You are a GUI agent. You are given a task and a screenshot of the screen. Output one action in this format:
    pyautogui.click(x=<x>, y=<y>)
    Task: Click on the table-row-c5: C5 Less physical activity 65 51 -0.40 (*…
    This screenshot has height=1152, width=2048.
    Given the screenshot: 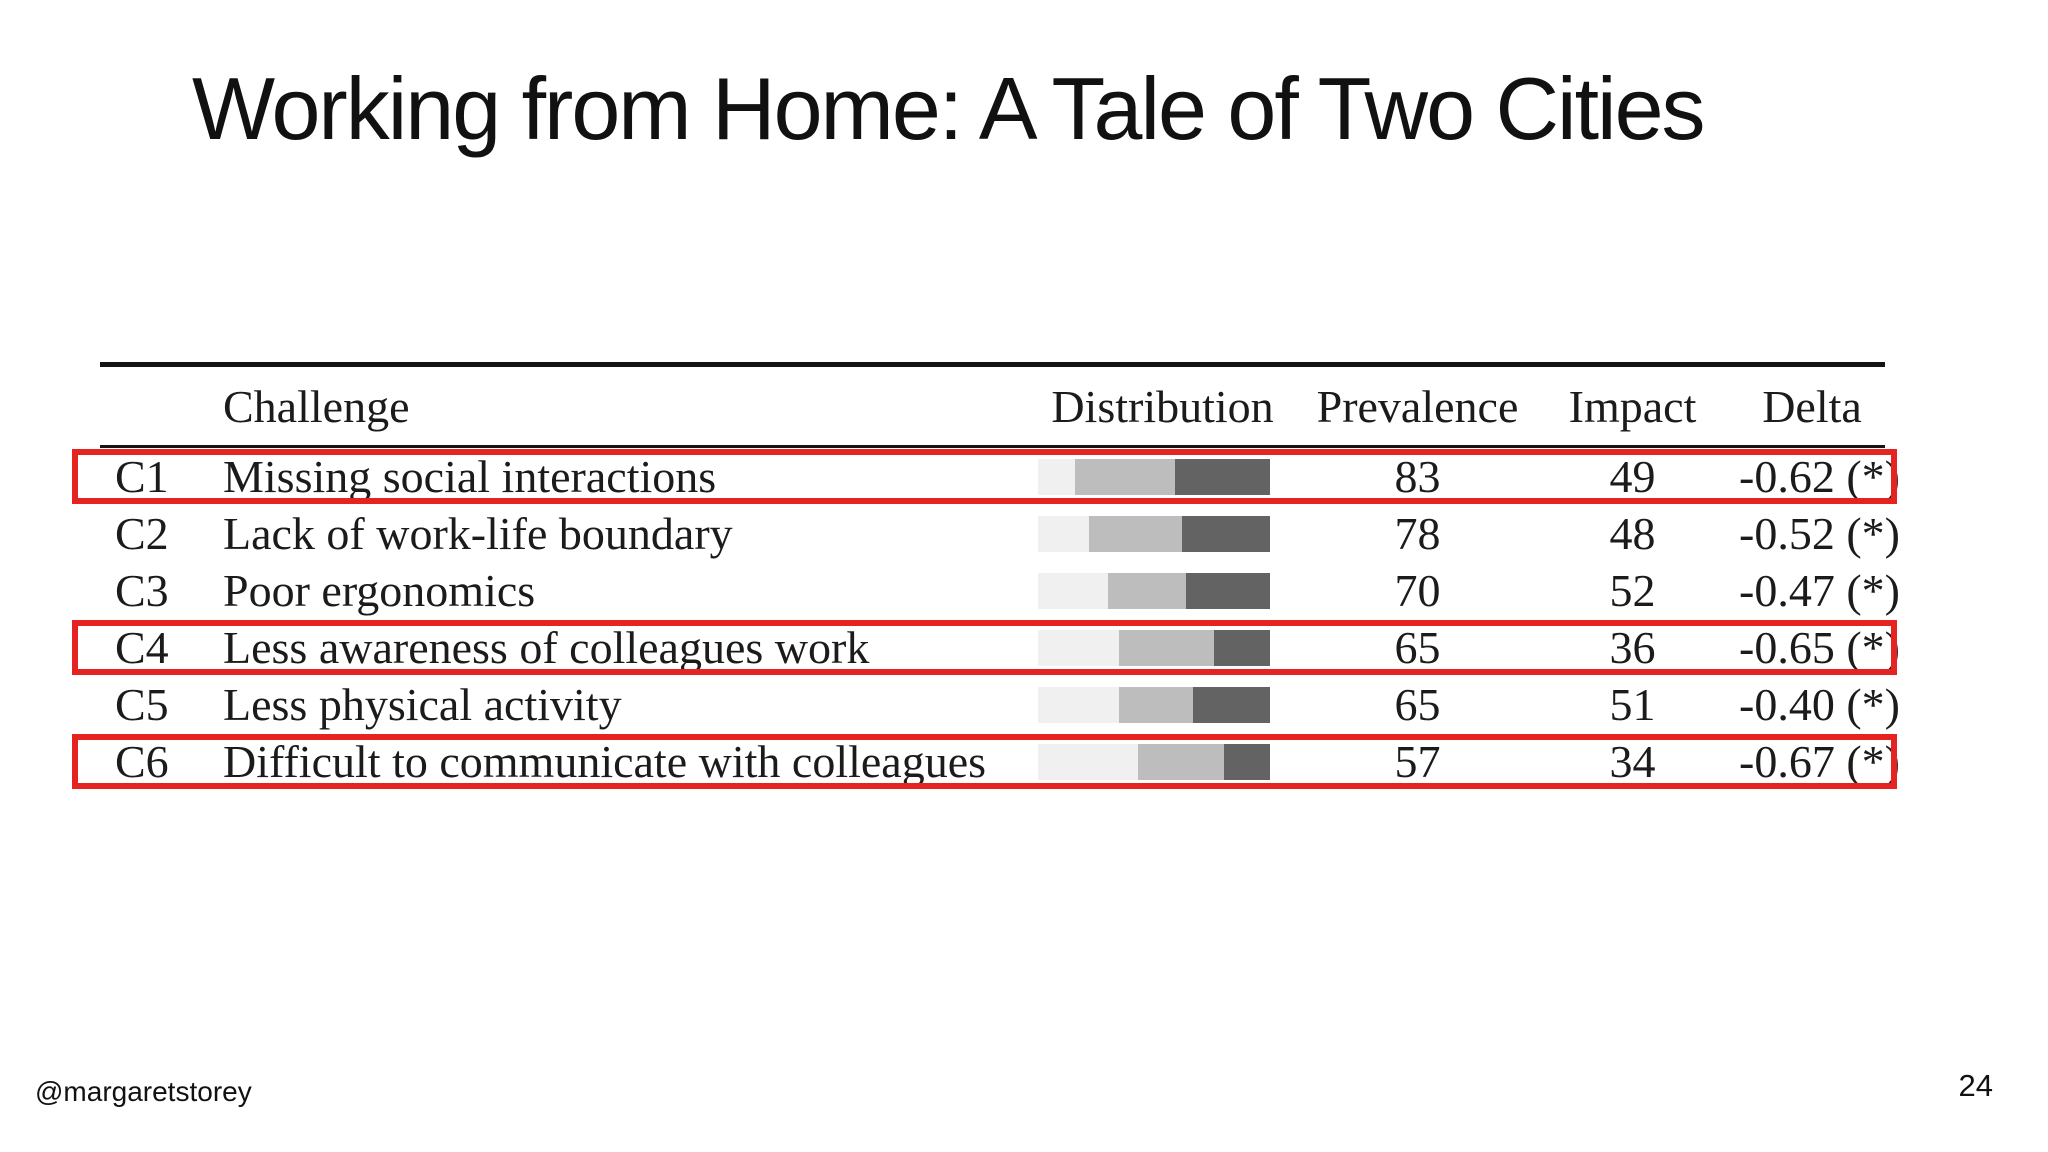 What is the action you would take?
    pyautogui.click(x=1000, y=704)
    